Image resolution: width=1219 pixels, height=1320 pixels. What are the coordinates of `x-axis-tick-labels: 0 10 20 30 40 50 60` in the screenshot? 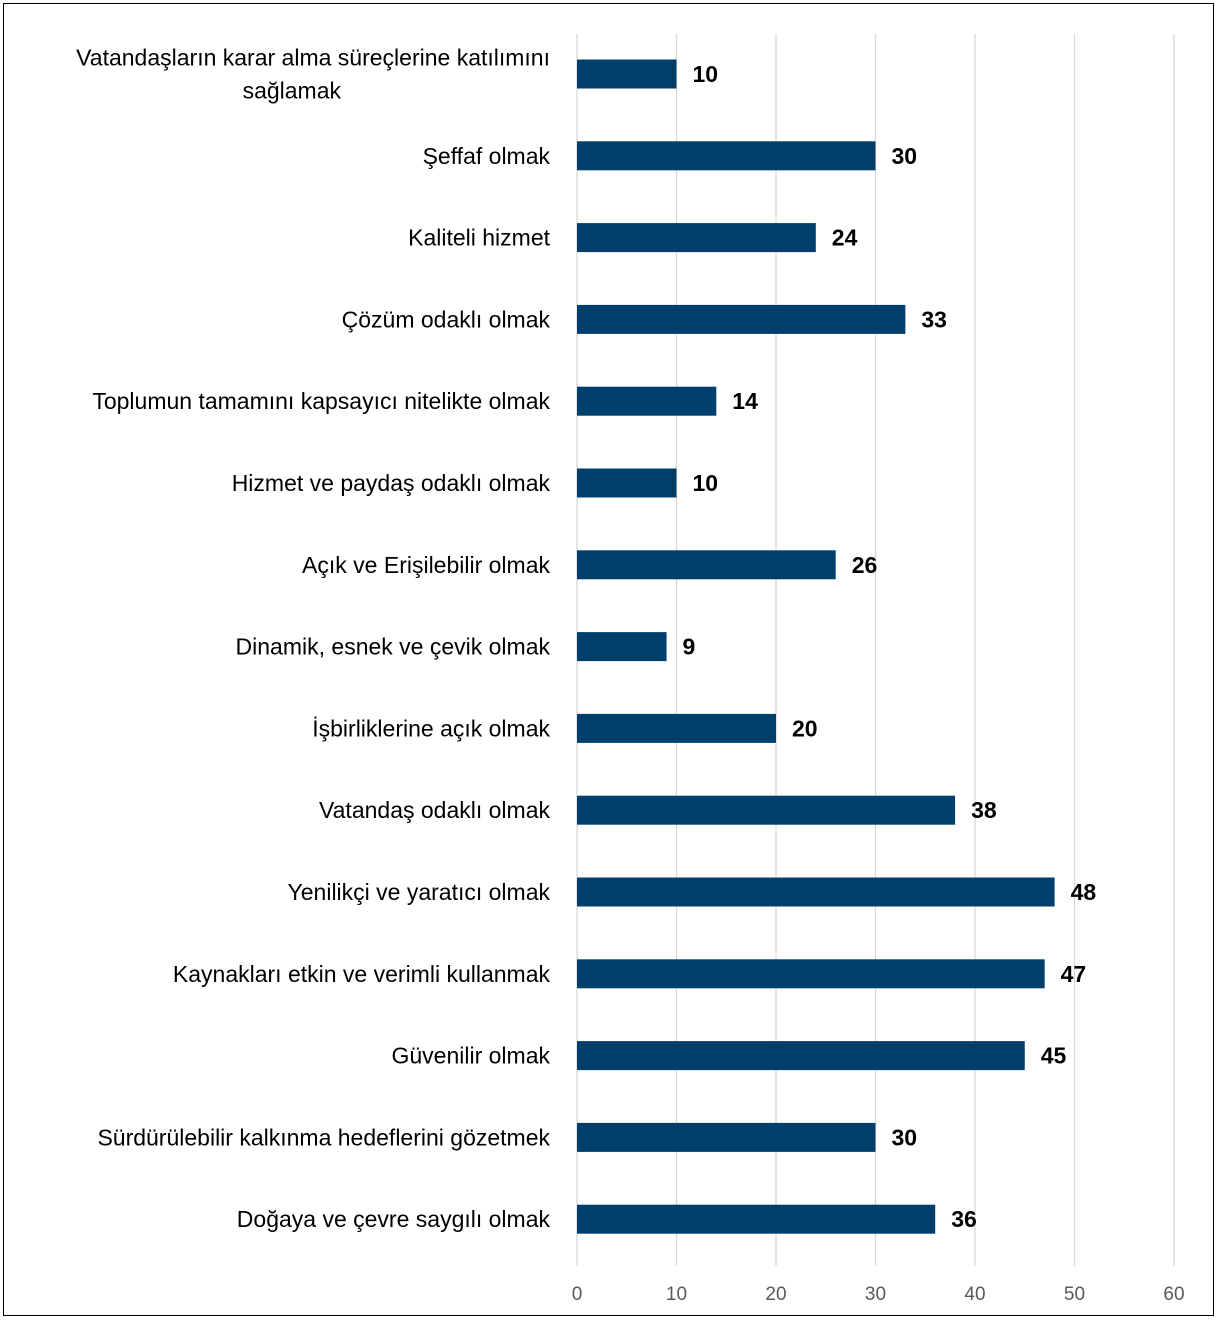 It's located at (878, 1294).